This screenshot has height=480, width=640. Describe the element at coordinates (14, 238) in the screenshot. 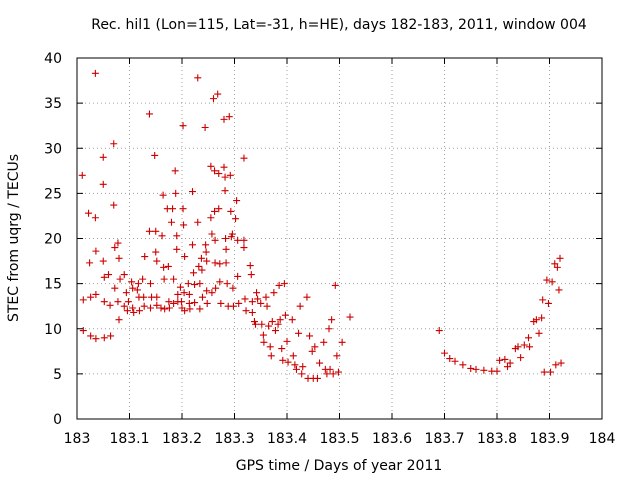

I see `y-axis-label: STEC from uqrg / TECUs` at that location.